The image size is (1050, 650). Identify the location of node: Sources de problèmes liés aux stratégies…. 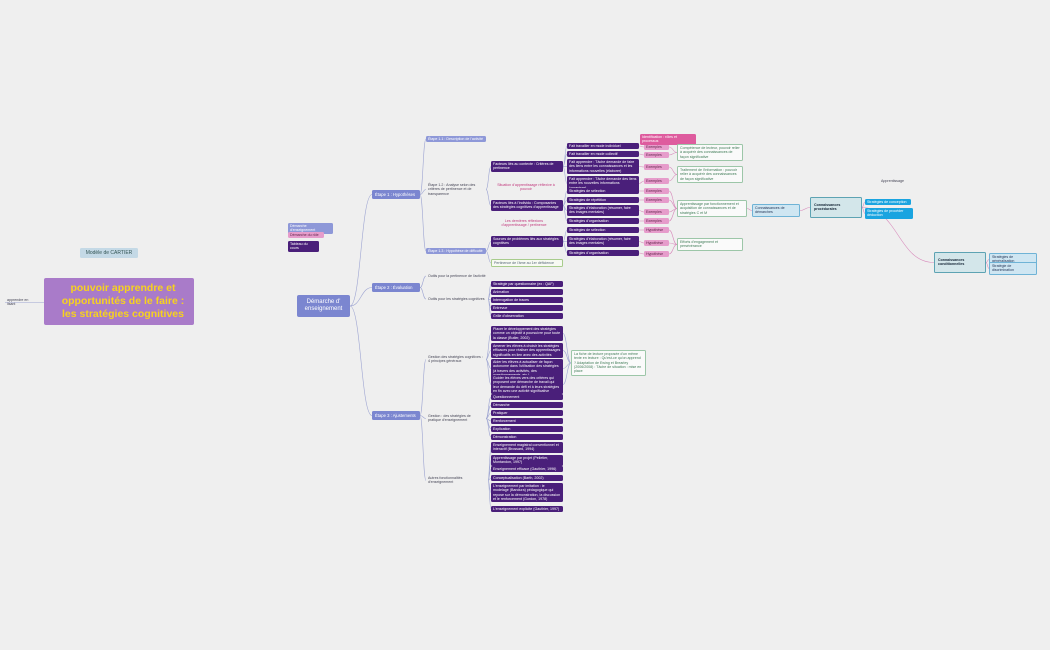
(527, 241).